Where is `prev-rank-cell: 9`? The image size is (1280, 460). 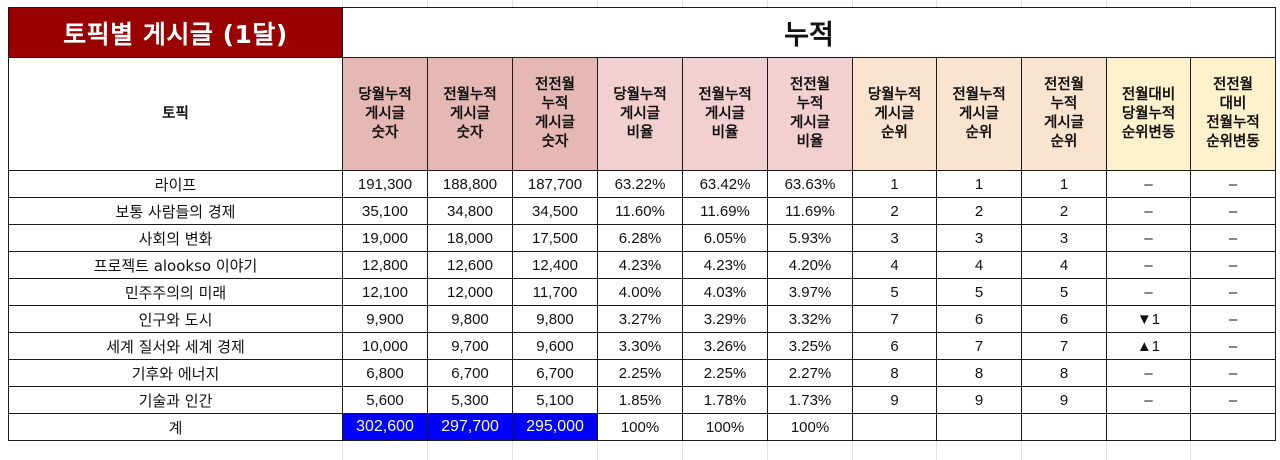 prev-rank-cell: 9 is located at coordinates (979, 400).